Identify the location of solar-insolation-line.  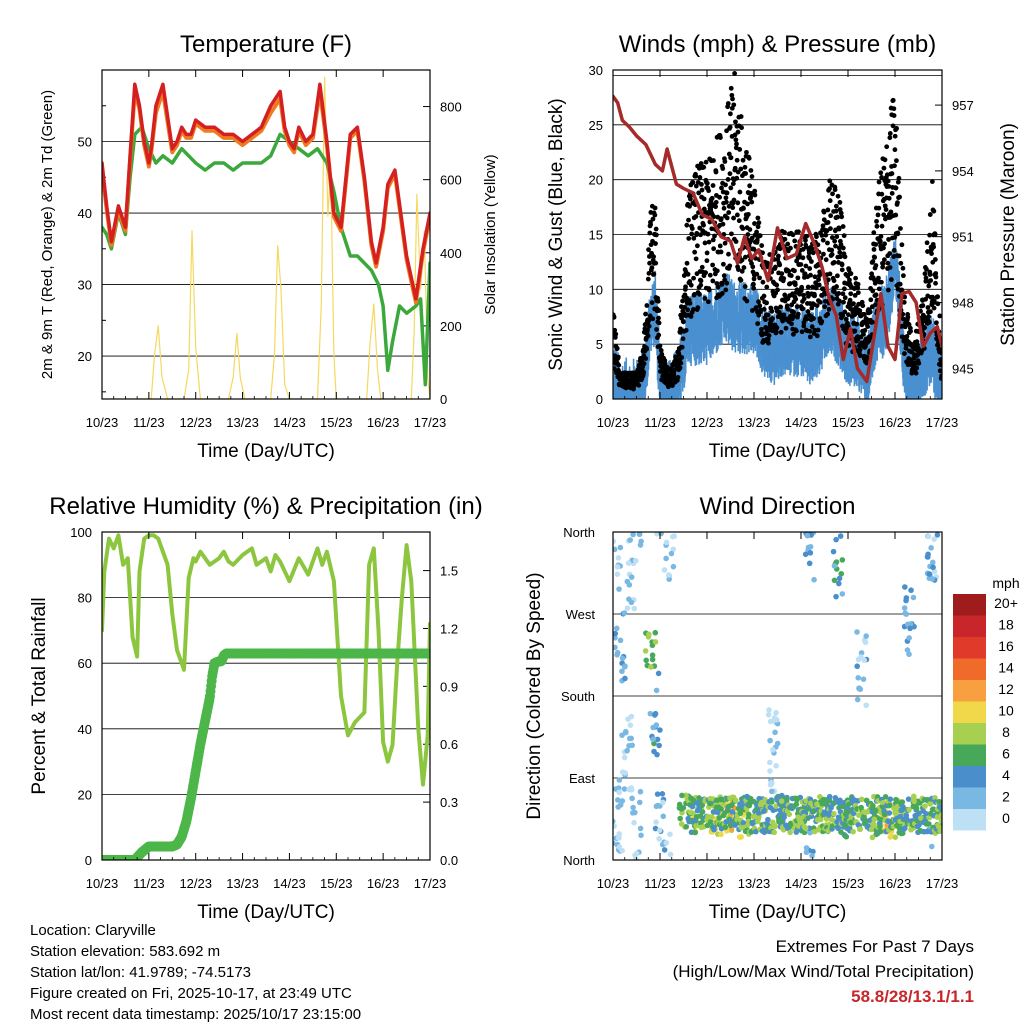
(266, 237).